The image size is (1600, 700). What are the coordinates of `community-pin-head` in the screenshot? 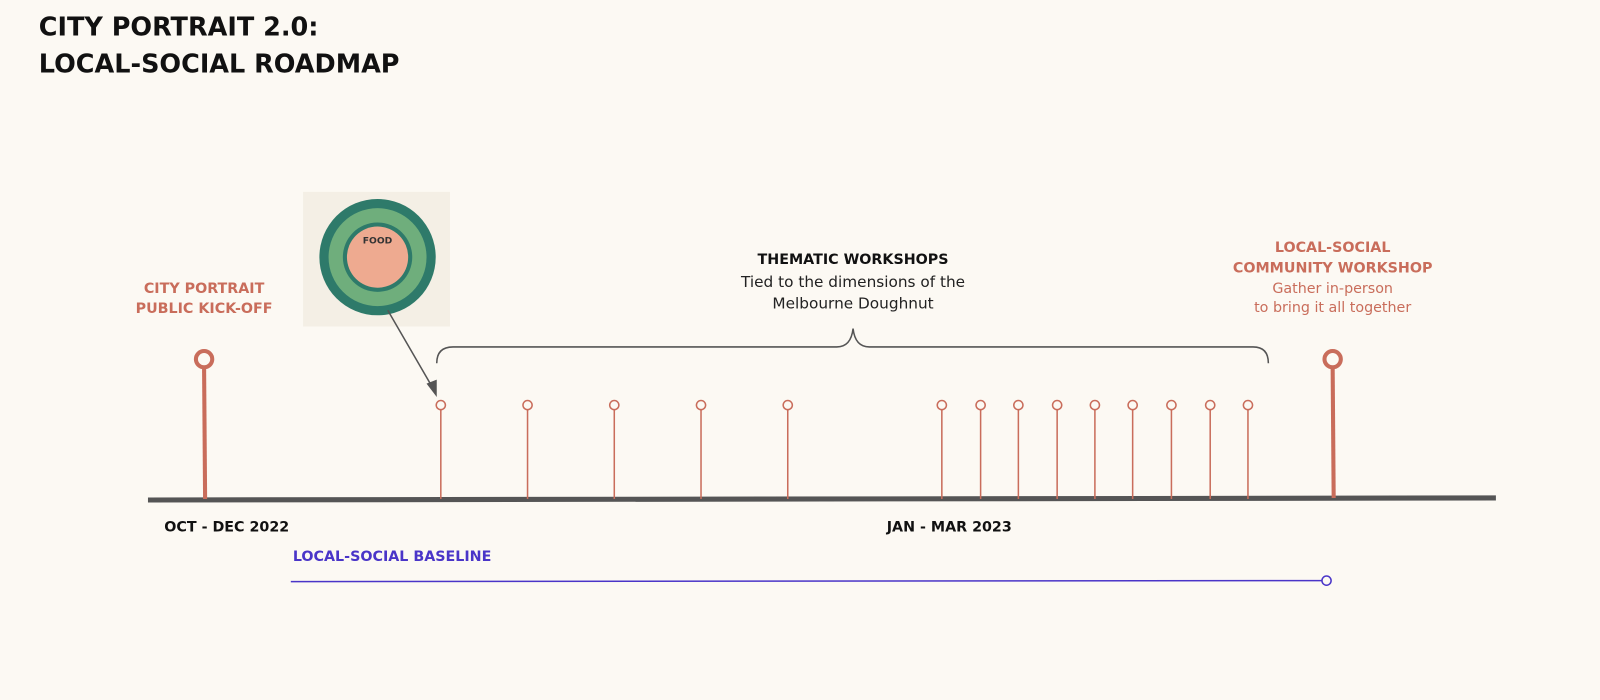 It's located at (1332, 359).